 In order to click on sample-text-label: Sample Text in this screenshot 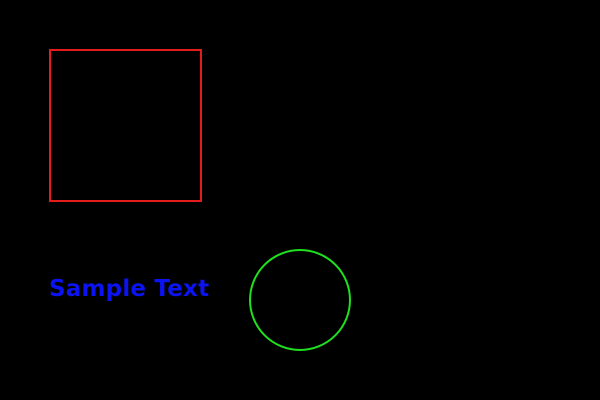, I will do `click(129, 289)`.